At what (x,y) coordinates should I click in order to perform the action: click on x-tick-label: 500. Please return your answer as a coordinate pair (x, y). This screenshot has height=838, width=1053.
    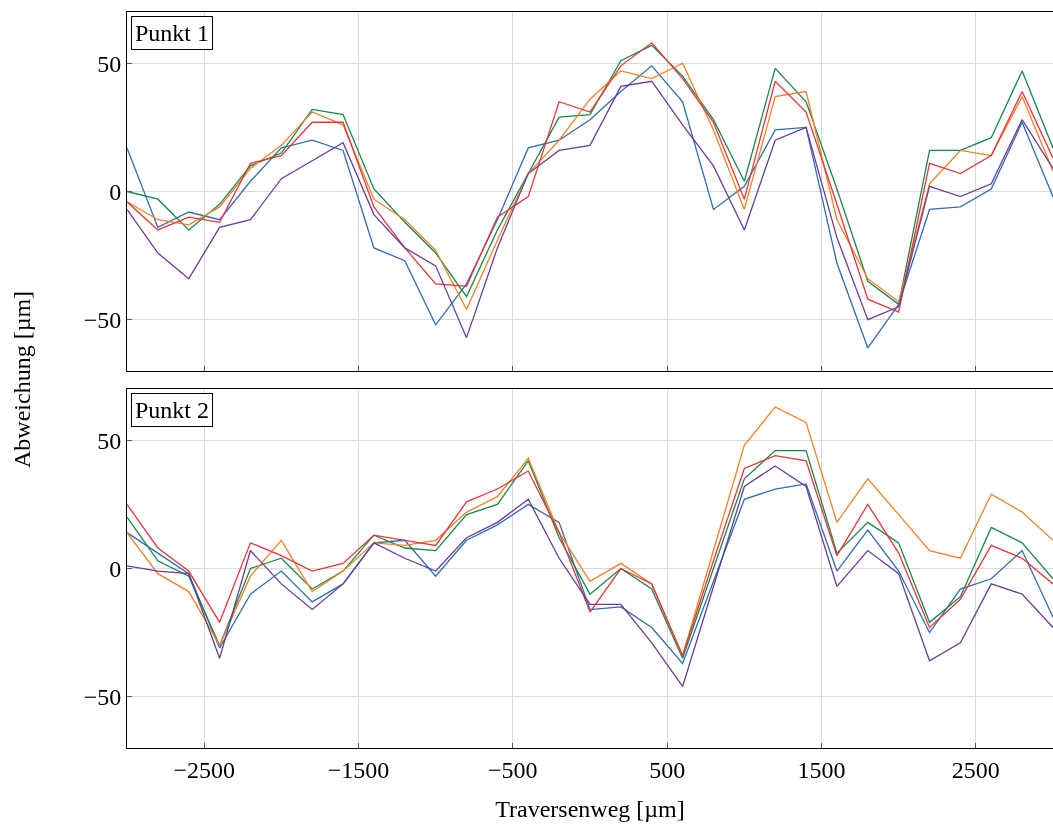
    Looking at the image, I should click on (667, 769).